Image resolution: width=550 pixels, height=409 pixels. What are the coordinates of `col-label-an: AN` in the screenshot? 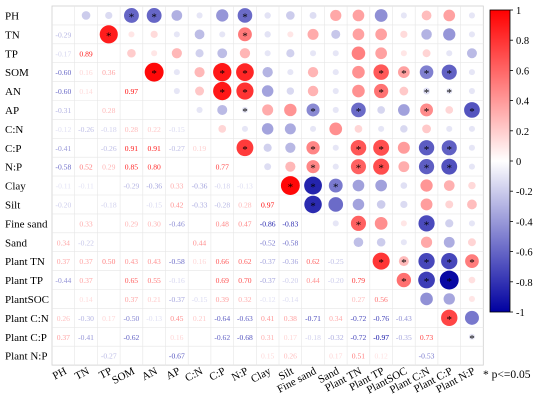 It's located at (150, 374).